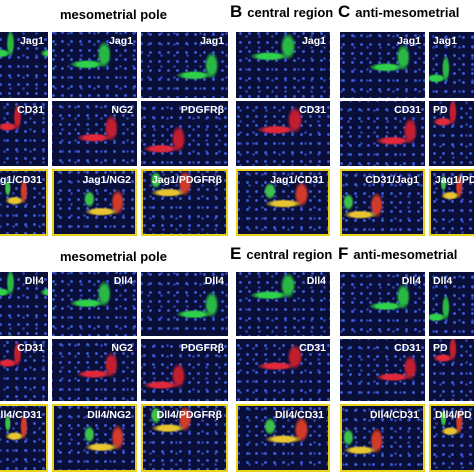  What do you see at coordinates (94, 438) in the screenshot?
I see `micrograph-panel: Dll4/NG2` at bounding box center [94, 438].